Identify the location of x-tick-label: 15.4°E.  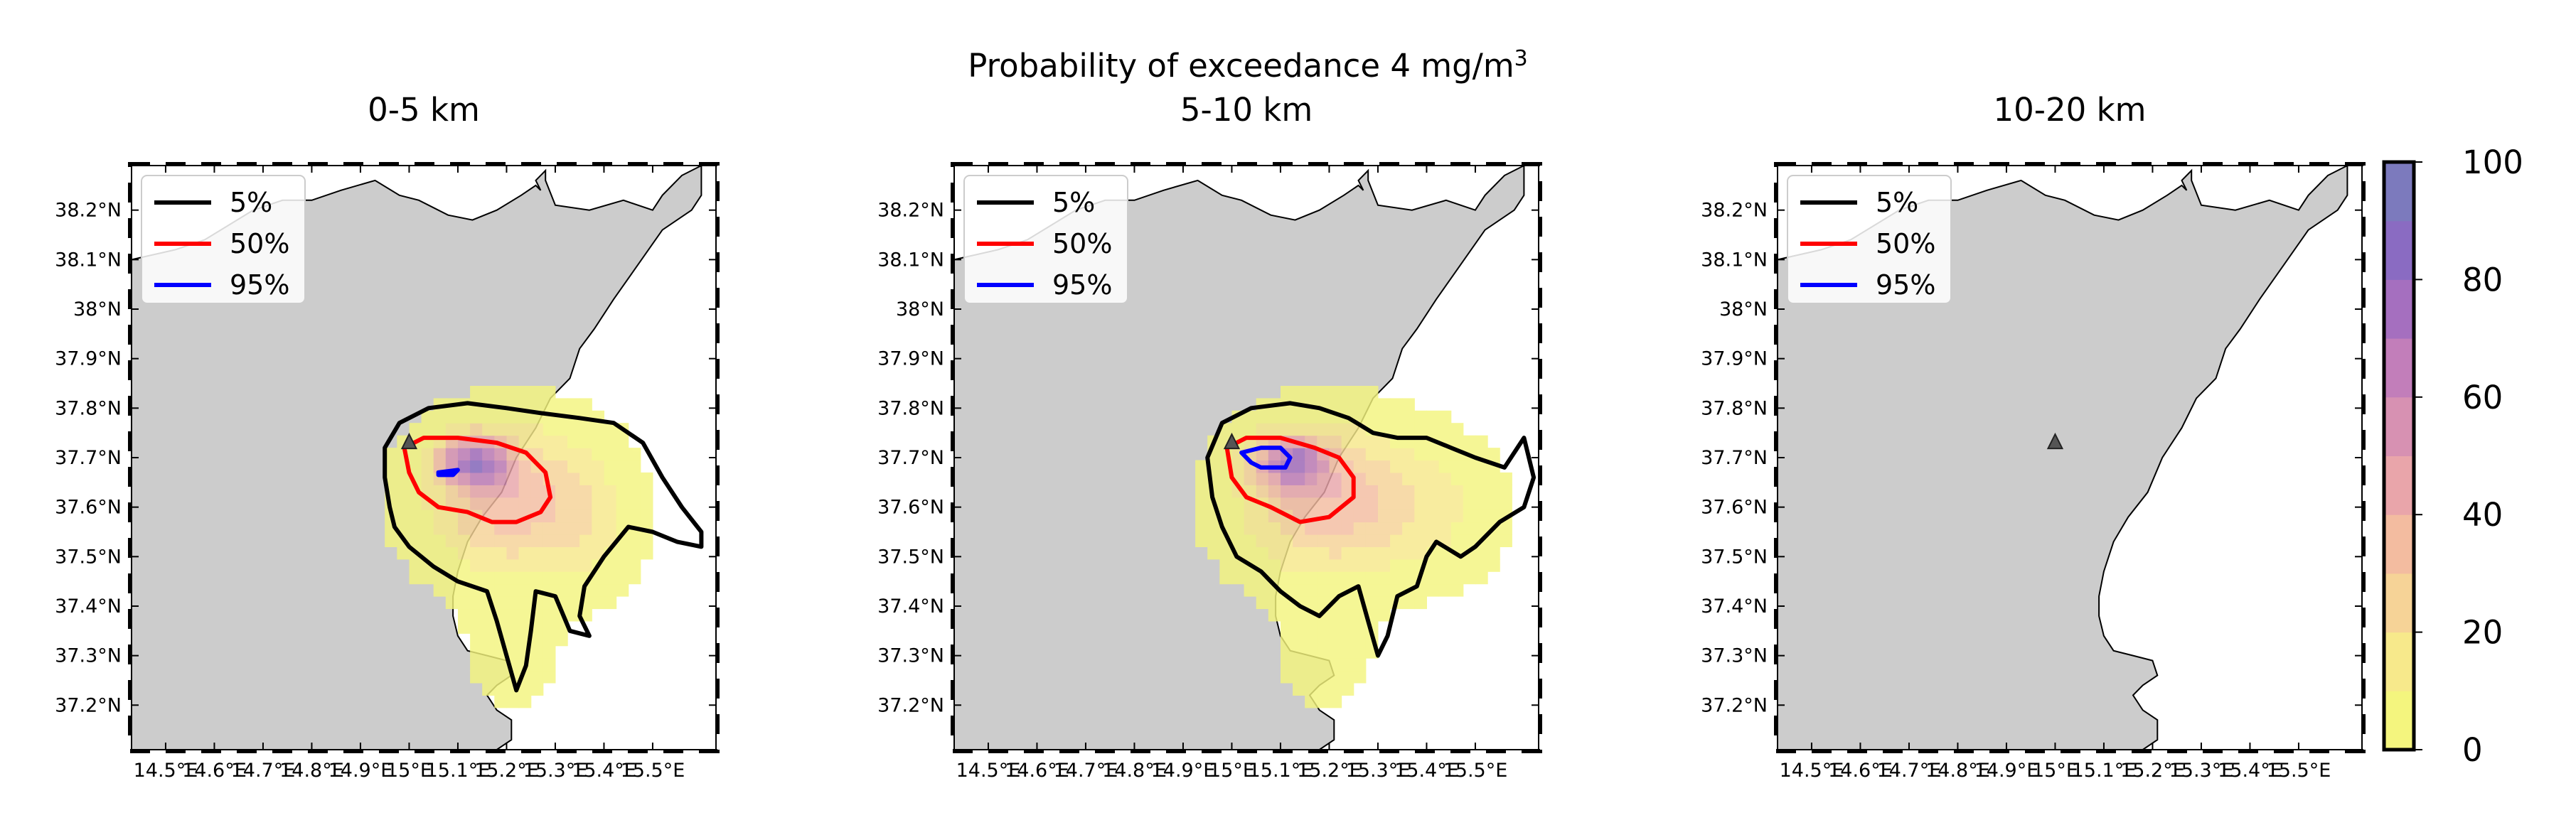
(1426, 771).